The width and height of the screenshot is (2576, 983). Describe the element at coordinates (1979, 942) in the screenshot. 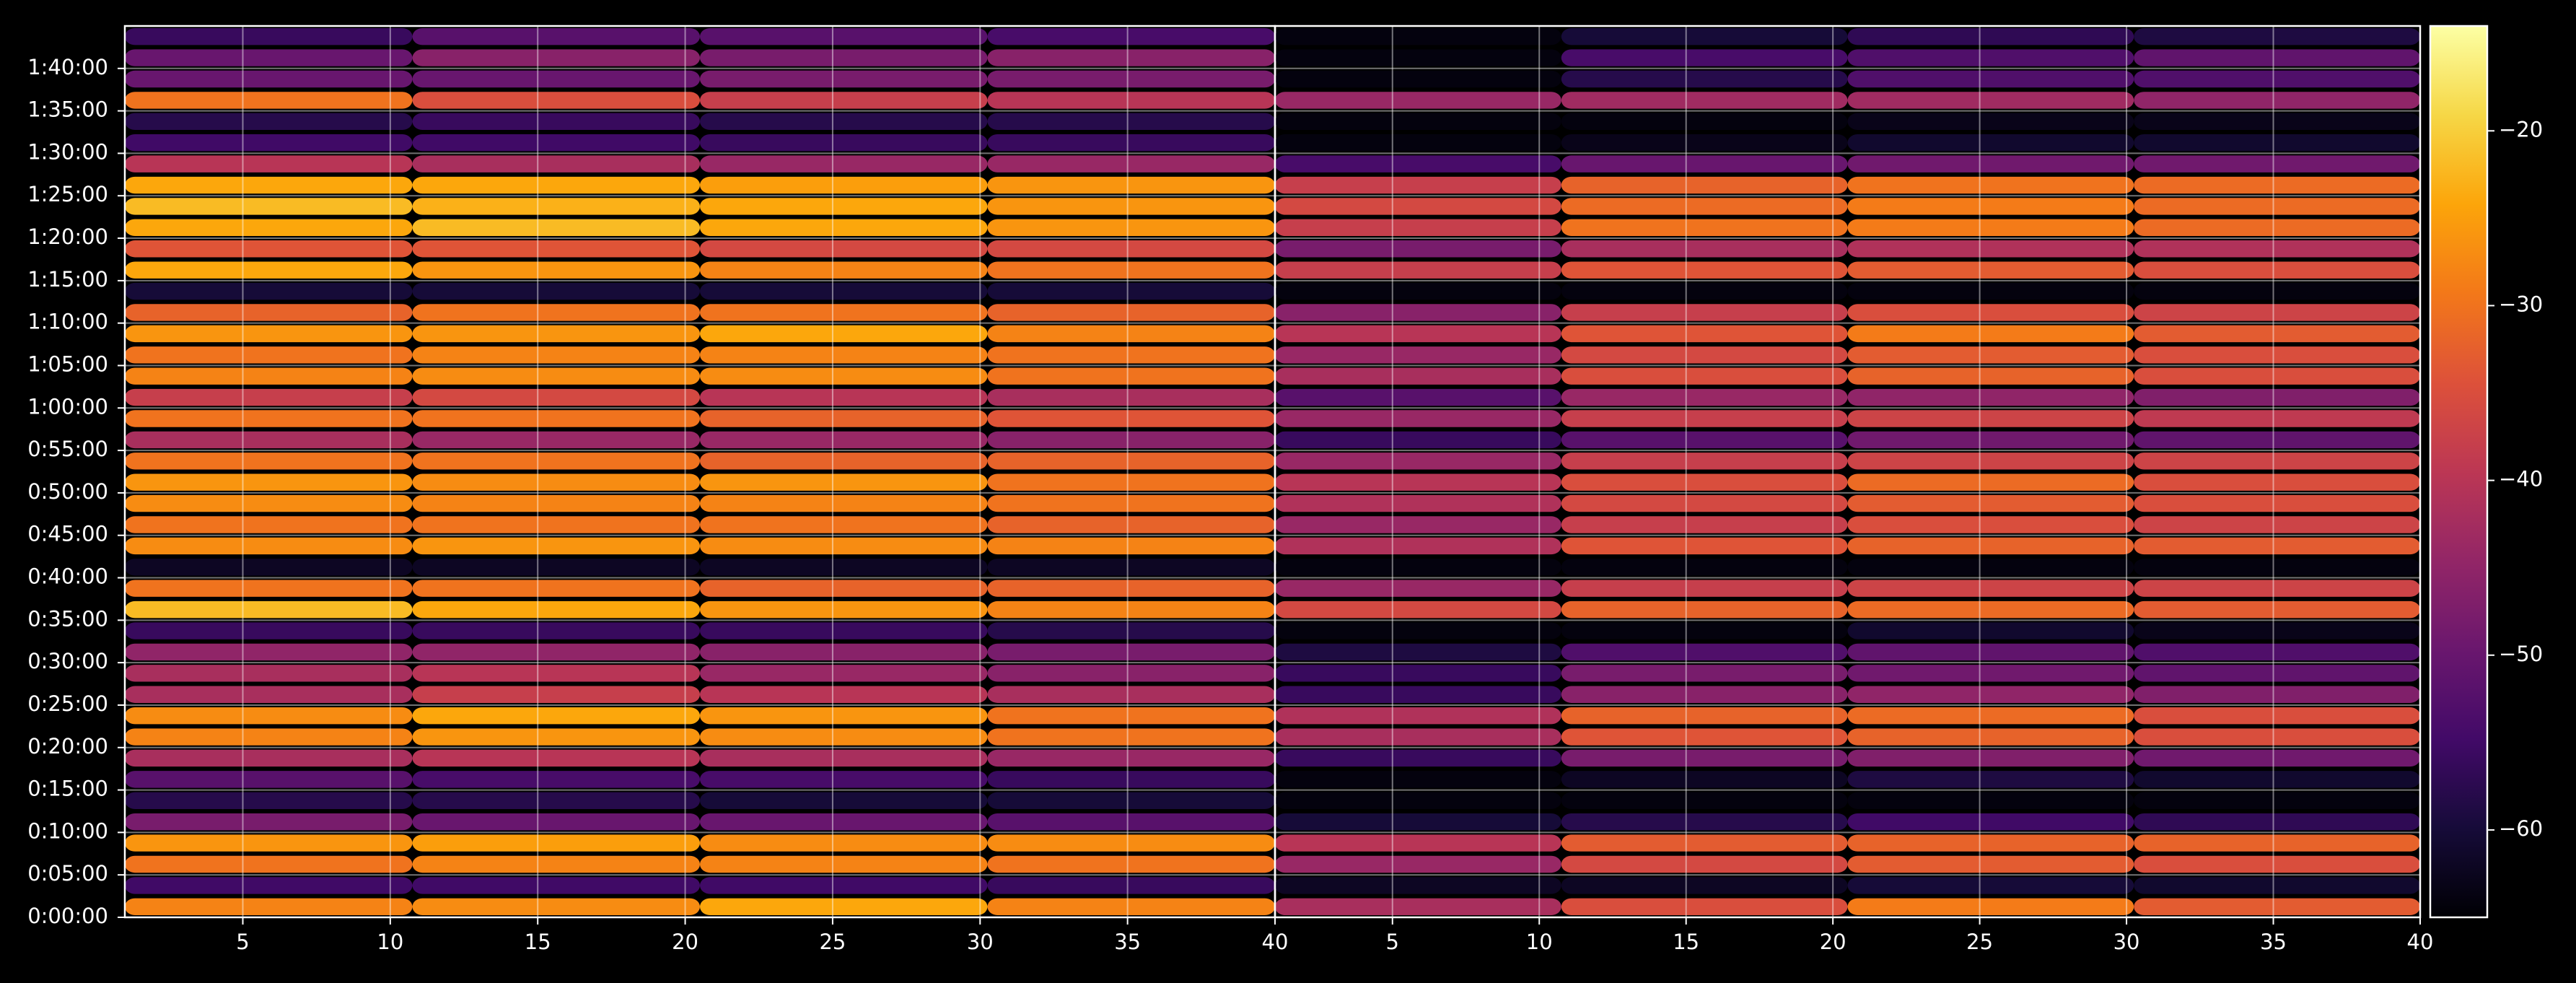

I see `x-tick-label: 25` at that location.